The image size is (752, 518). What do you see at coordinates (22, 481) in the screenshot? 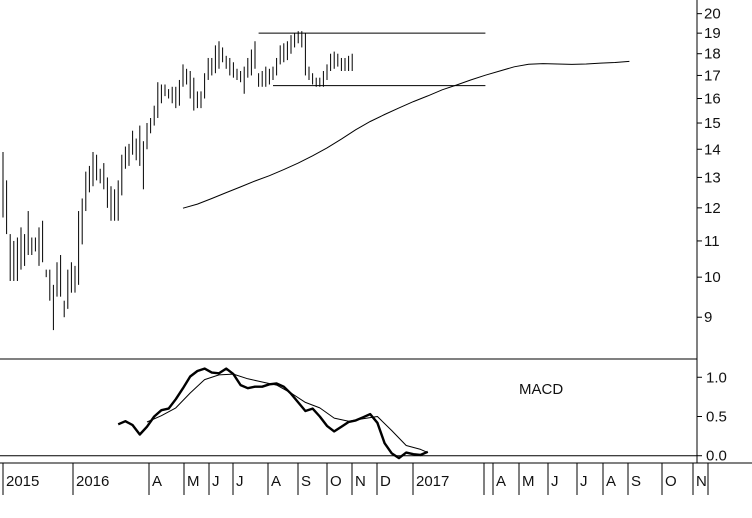
I see `x-axis-label: 2015` at bounding box center [22, 481].